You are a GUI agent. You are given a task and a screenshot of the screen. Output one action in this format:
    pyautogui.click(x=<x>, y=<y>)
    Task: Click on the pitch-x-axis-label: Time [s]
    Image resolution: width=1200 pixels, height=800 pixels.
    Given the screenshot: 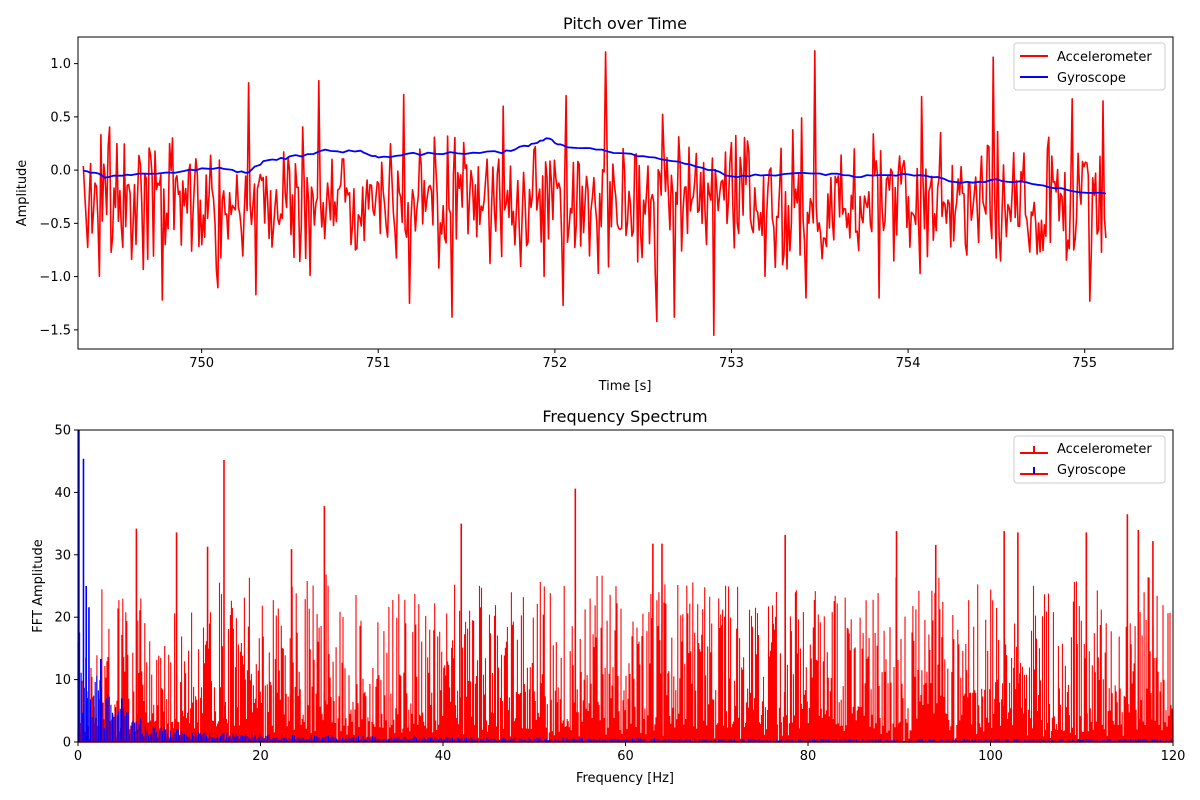 What is the action you would take?
    pyautogui.click(x=625, y=386)
    